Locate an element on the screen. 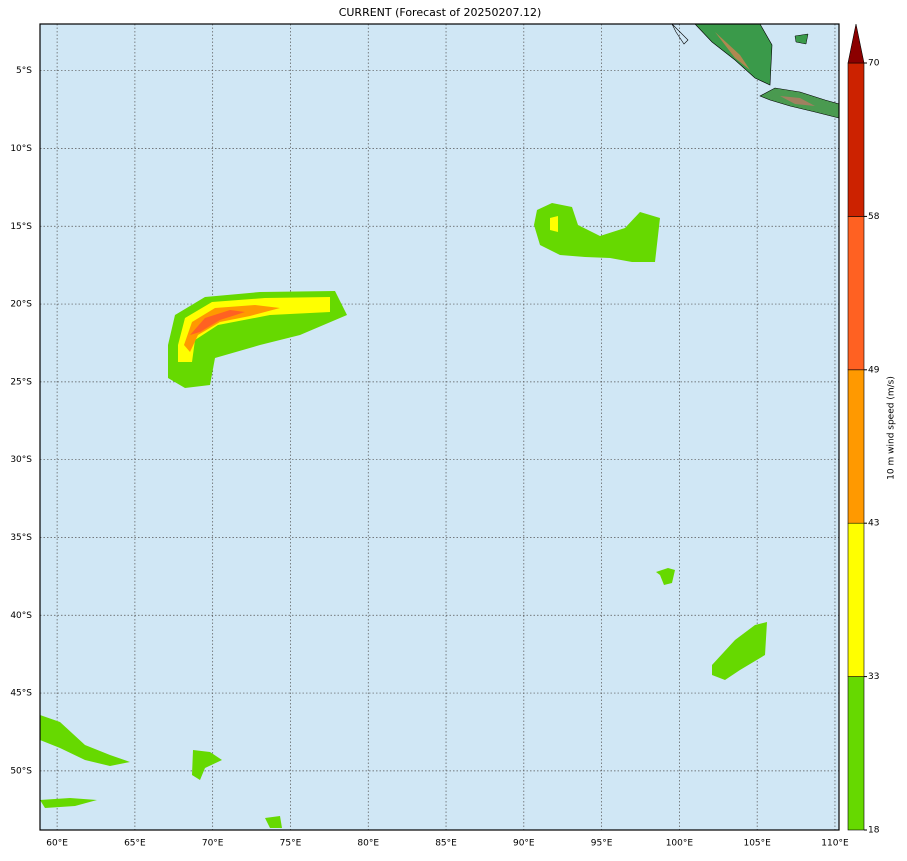  land-island is located at coordinates (801, 39).